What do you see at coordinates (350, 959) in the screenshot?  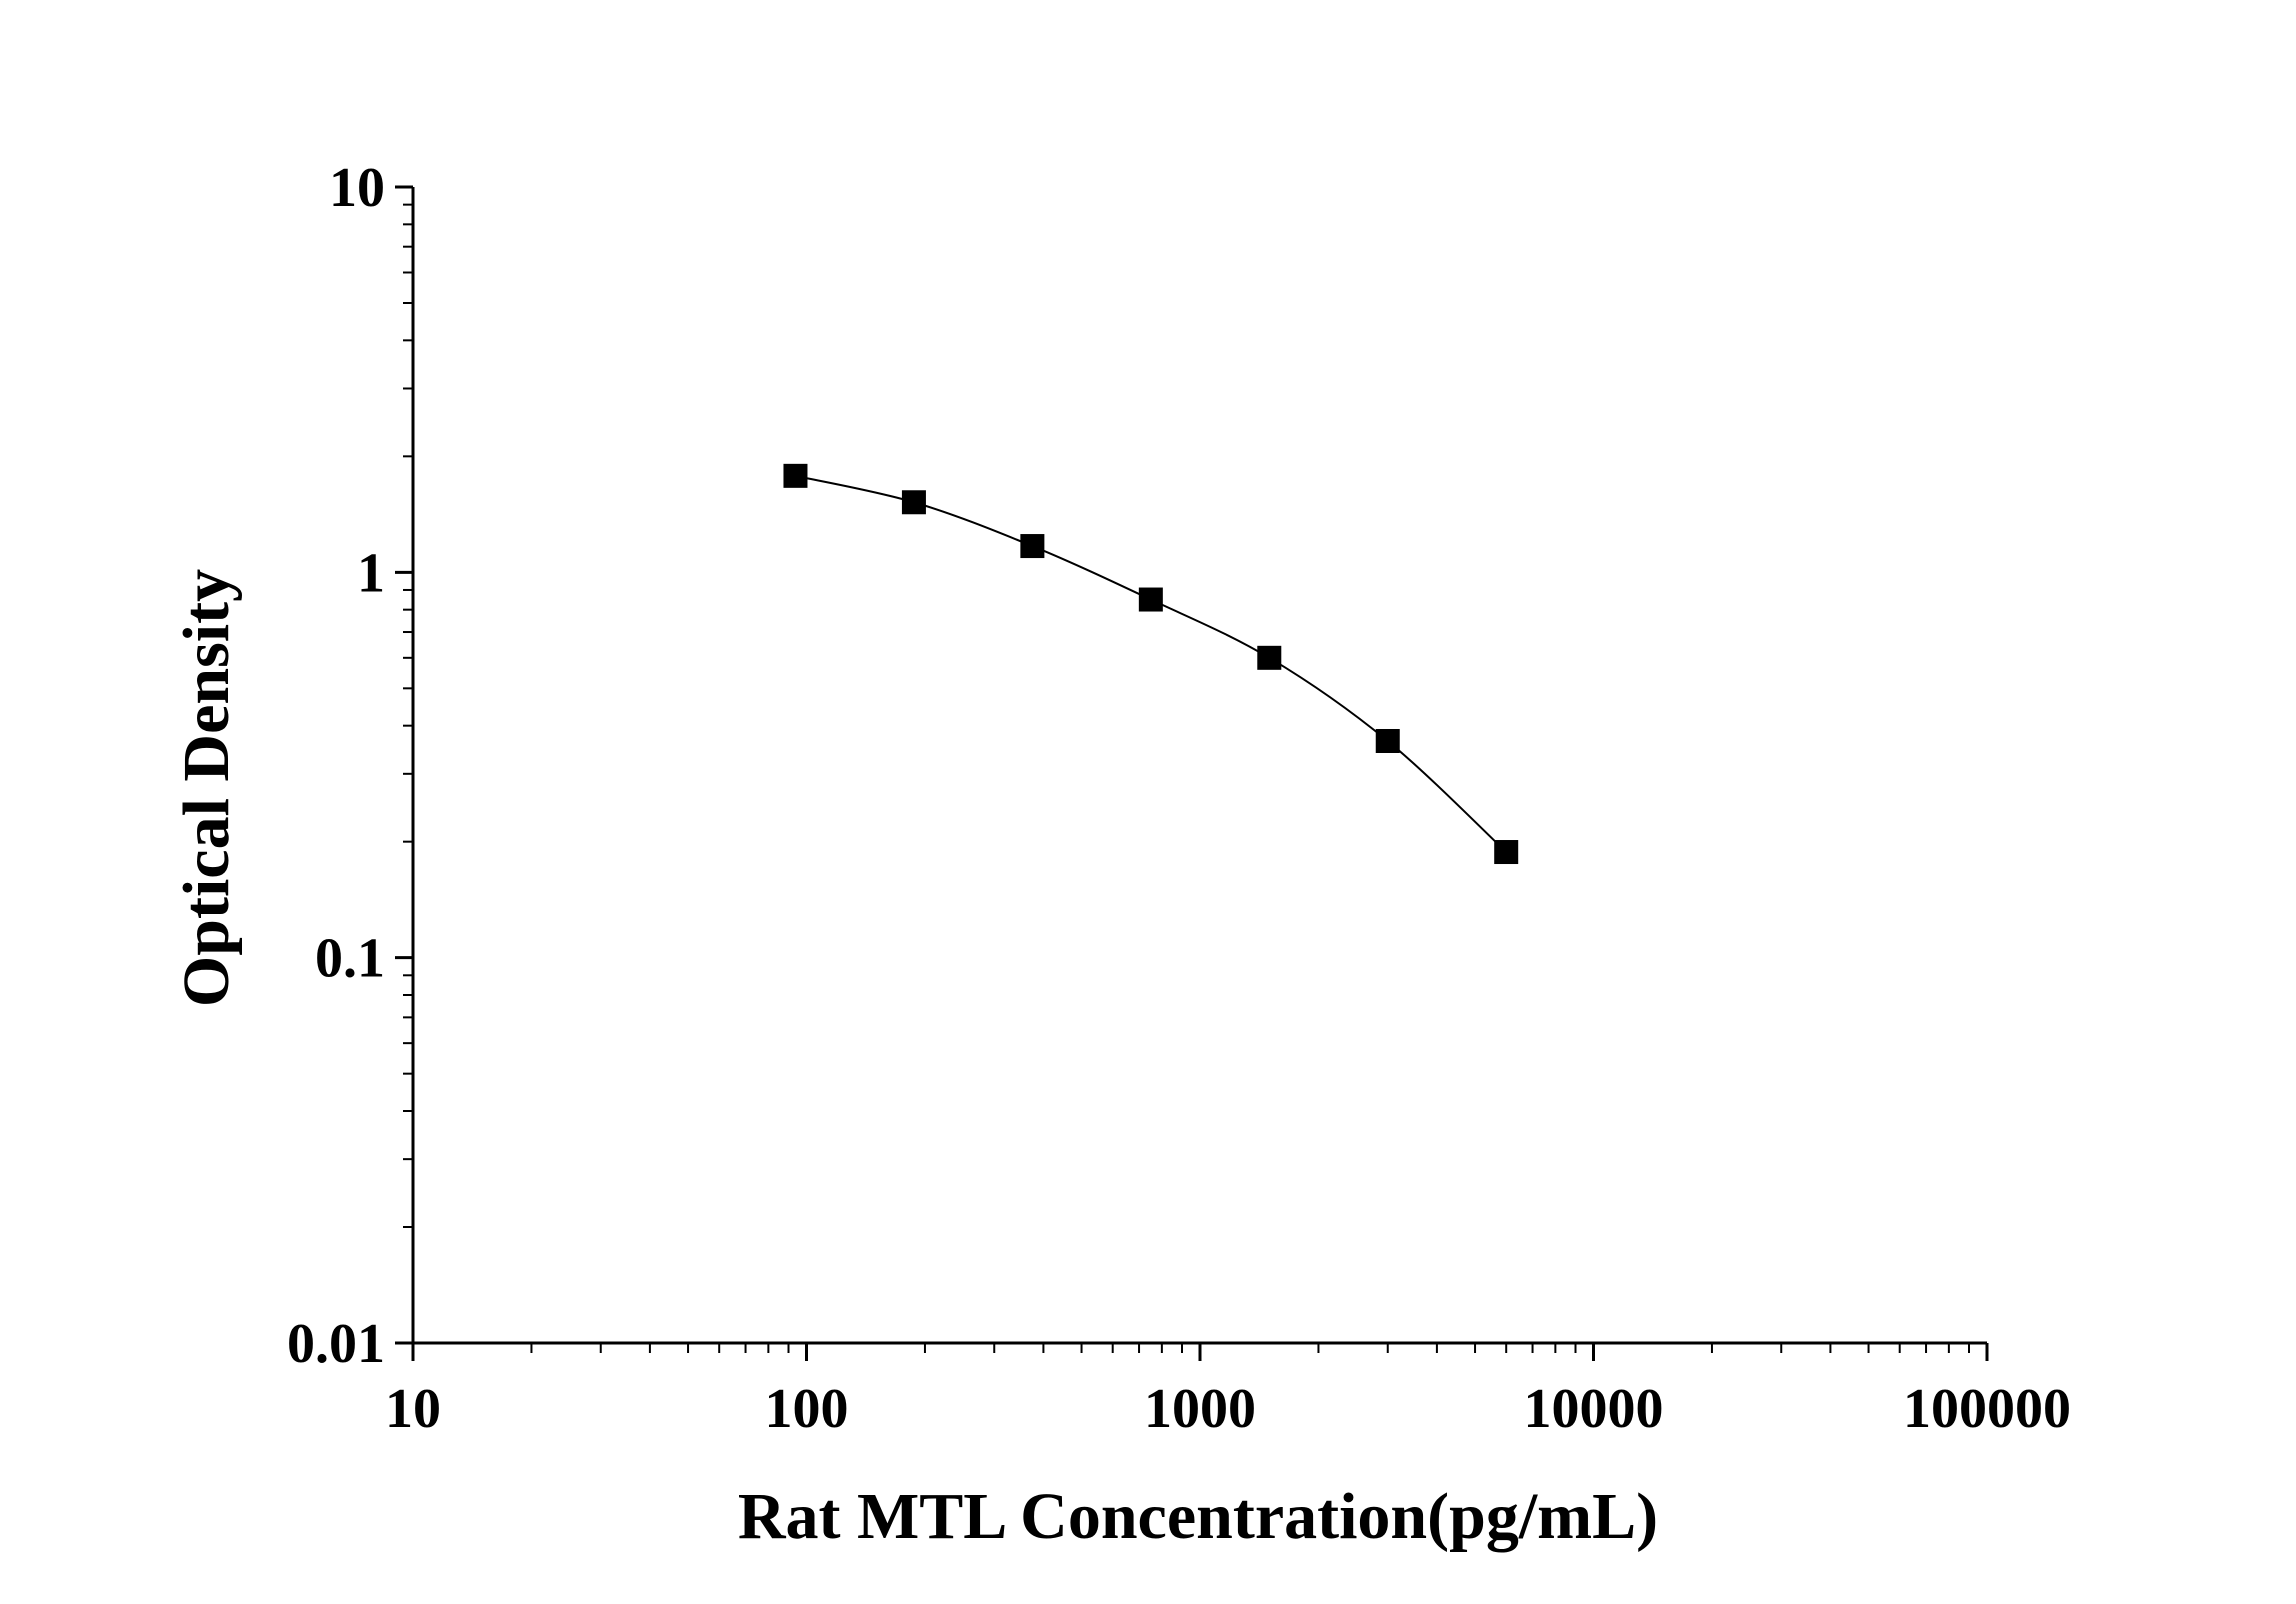 I see `y-tick-label: 0.1` at bounding box center [350, 959].